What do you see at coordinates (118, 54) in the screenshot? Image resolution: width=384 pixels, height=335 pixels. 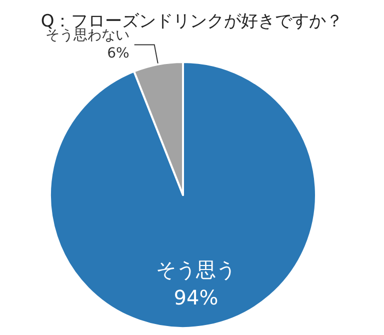 I see `data-label: 6%` at bounding box center [118, 54].